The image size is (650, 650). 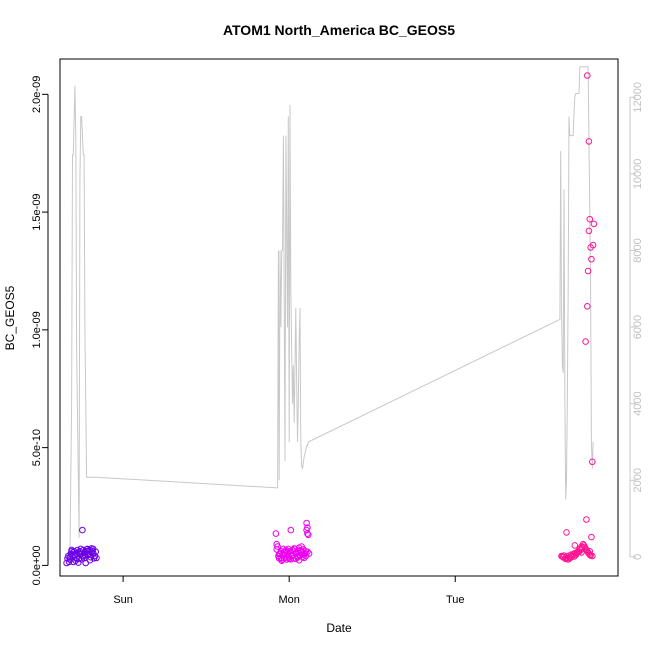 I want to click on x-tick-label: Sun, so click(x=123, y=600).